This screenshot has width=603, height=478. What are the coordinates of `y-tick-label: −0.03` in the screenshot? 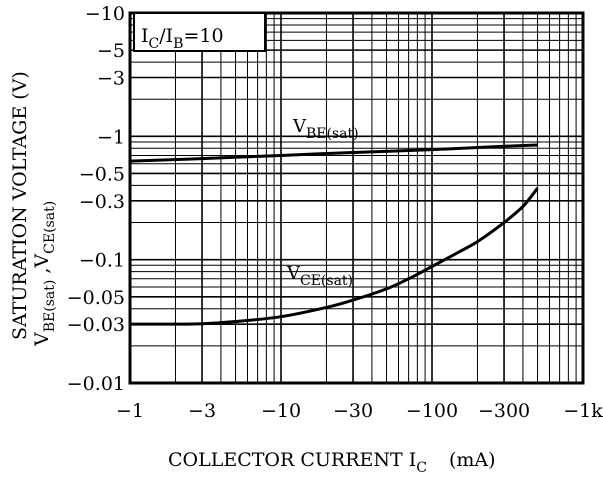 It's located at (96, 325).